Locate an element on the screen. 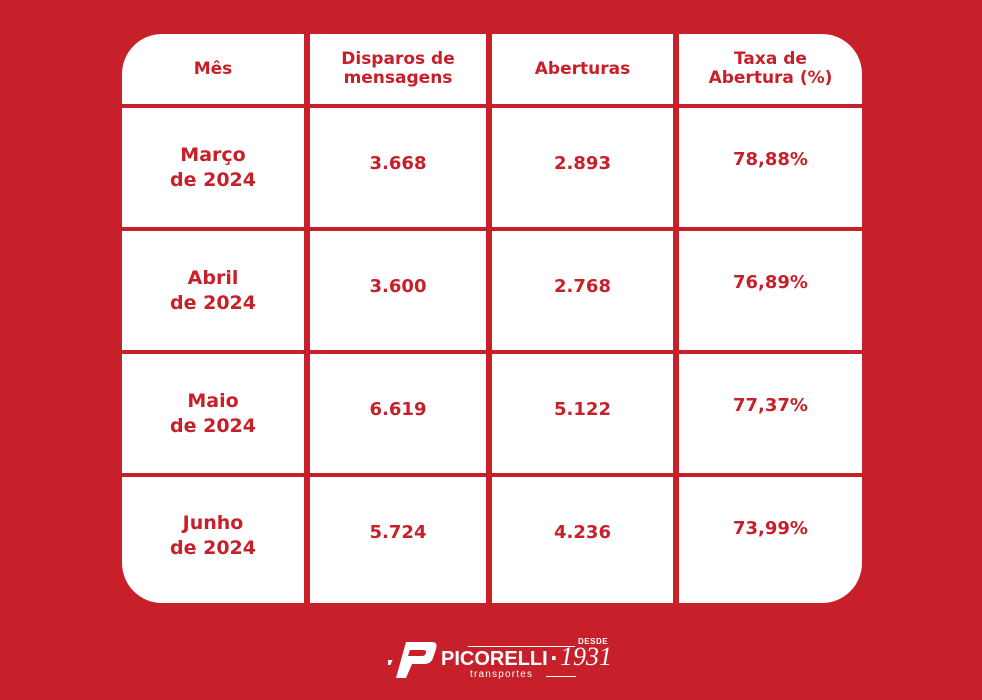 The image size is (982, 700). table-row-month: Abril de 2024 is located at coordinates (213, 290).